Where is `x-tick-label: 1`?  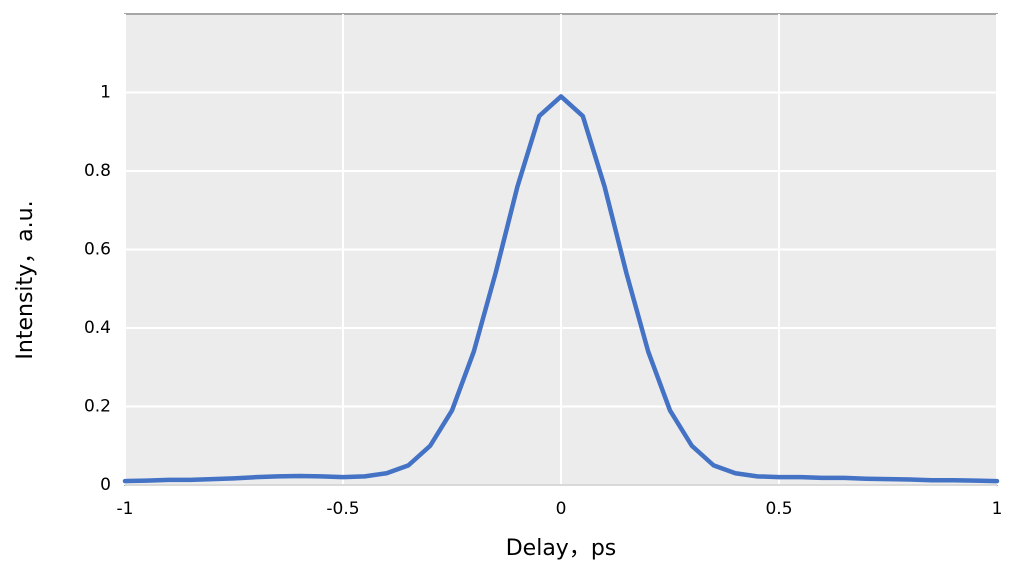
x-tick-label: 1 is located at coordinates (997, 509).